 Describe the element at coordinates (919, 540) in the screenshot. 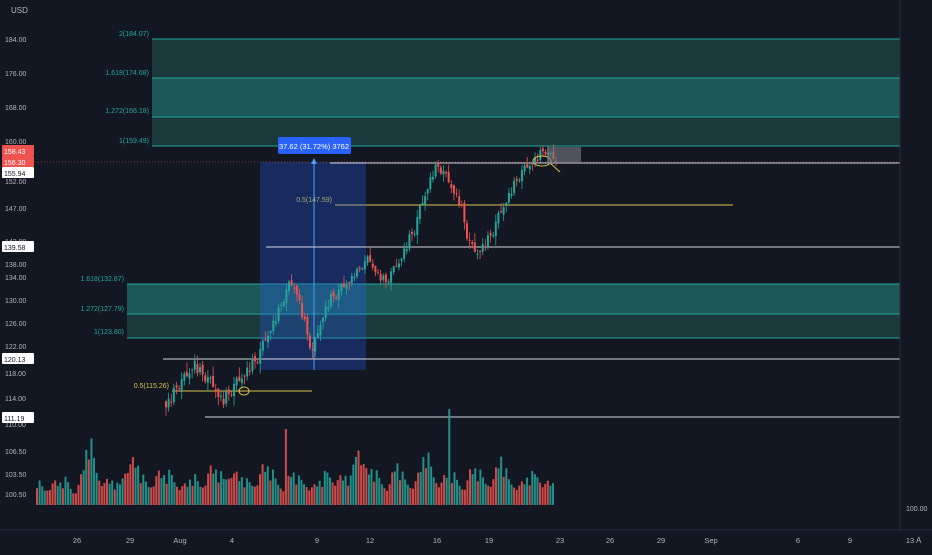

I see `auto-scale-button: A` at that location.